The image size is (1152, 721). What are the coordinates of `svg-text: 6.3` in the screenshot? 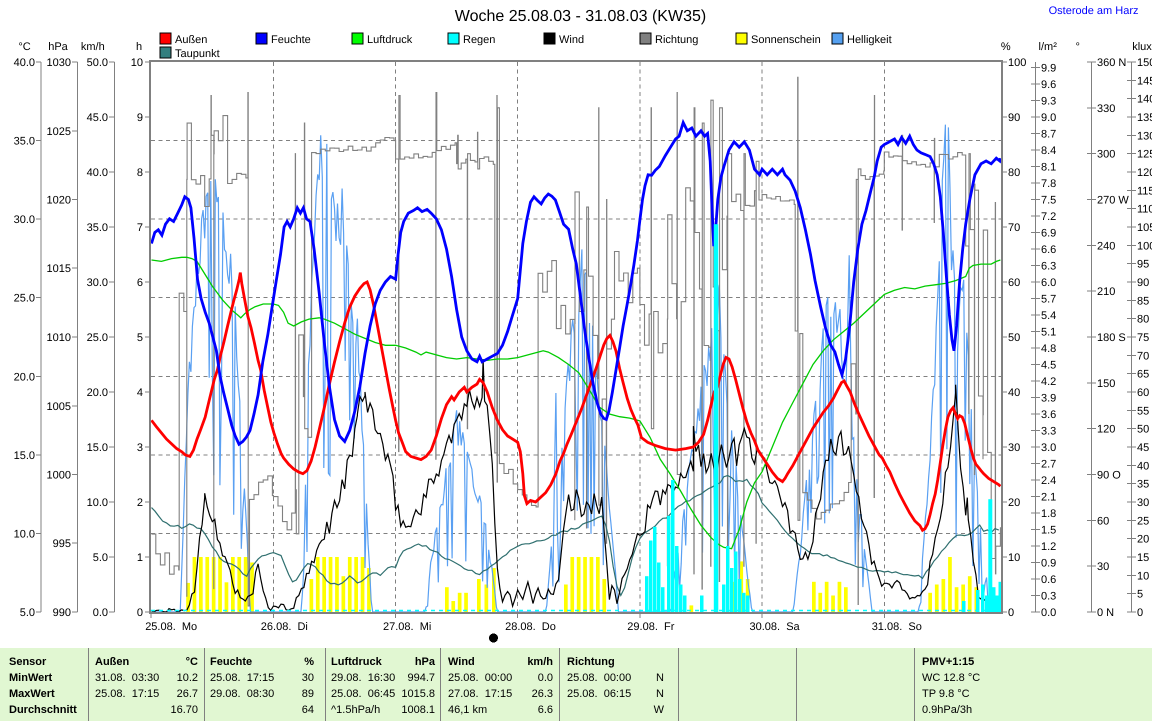 It's located at (1048, 267).